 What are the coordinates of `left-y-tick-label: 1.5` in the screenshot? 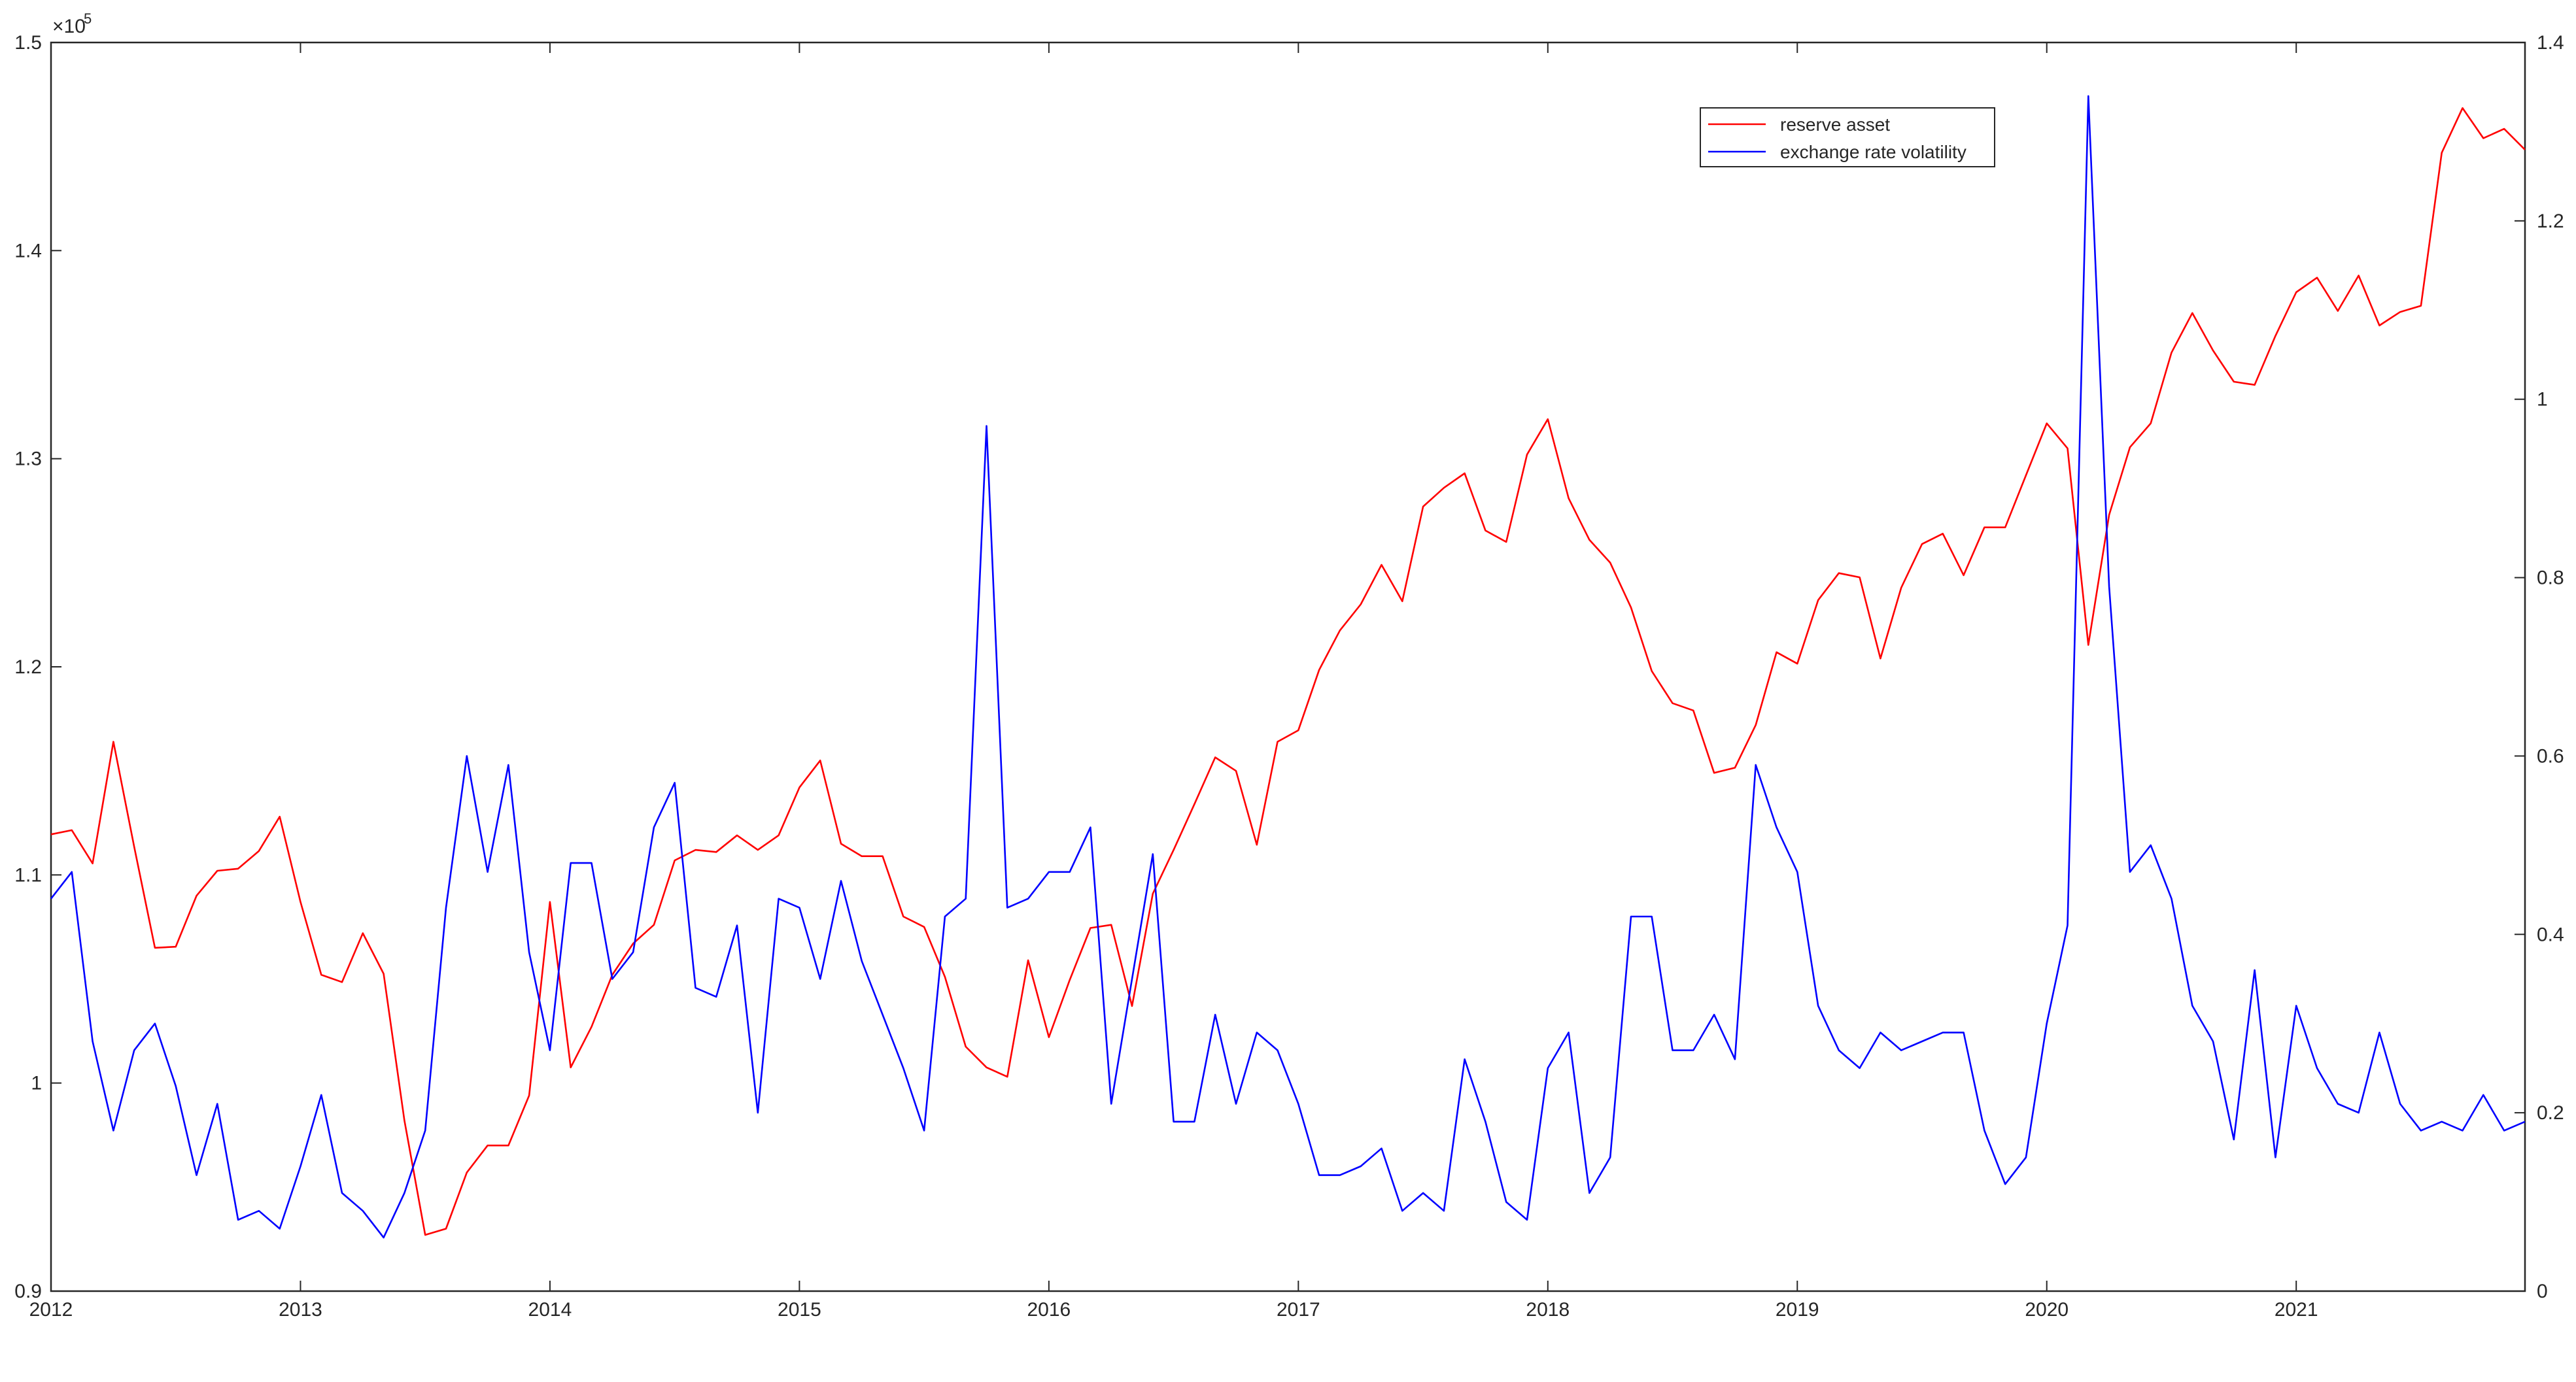 It's located at (28, 43).